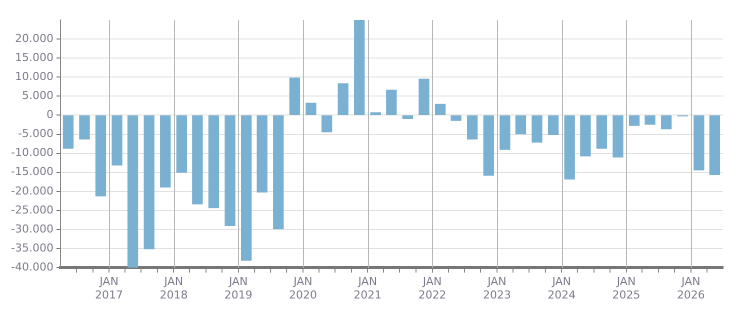 This screenshot has width=751, height=313. I want to click on y-tick-label: 0, so click(50, 115).